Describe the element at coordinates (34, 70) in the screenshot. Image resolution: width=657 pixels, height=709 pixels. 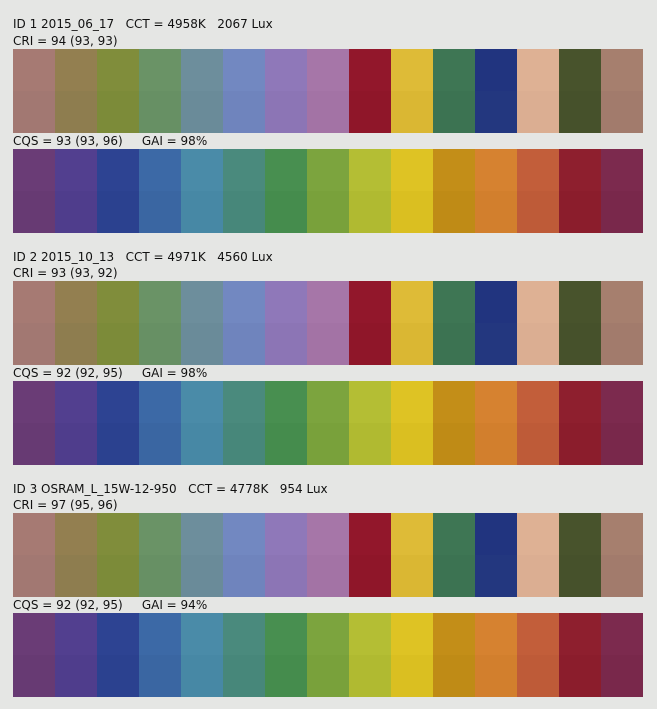
I see `cri-swatch-1-upper` at that location.